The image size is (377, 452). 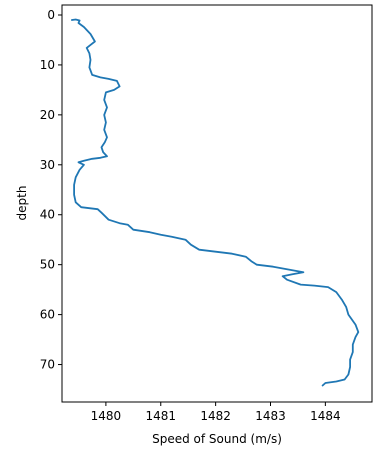 What do you see at coordinates (47, 365) in the screenshot?
I see `y-tick-label: 70` at bounding box center [47, 365].